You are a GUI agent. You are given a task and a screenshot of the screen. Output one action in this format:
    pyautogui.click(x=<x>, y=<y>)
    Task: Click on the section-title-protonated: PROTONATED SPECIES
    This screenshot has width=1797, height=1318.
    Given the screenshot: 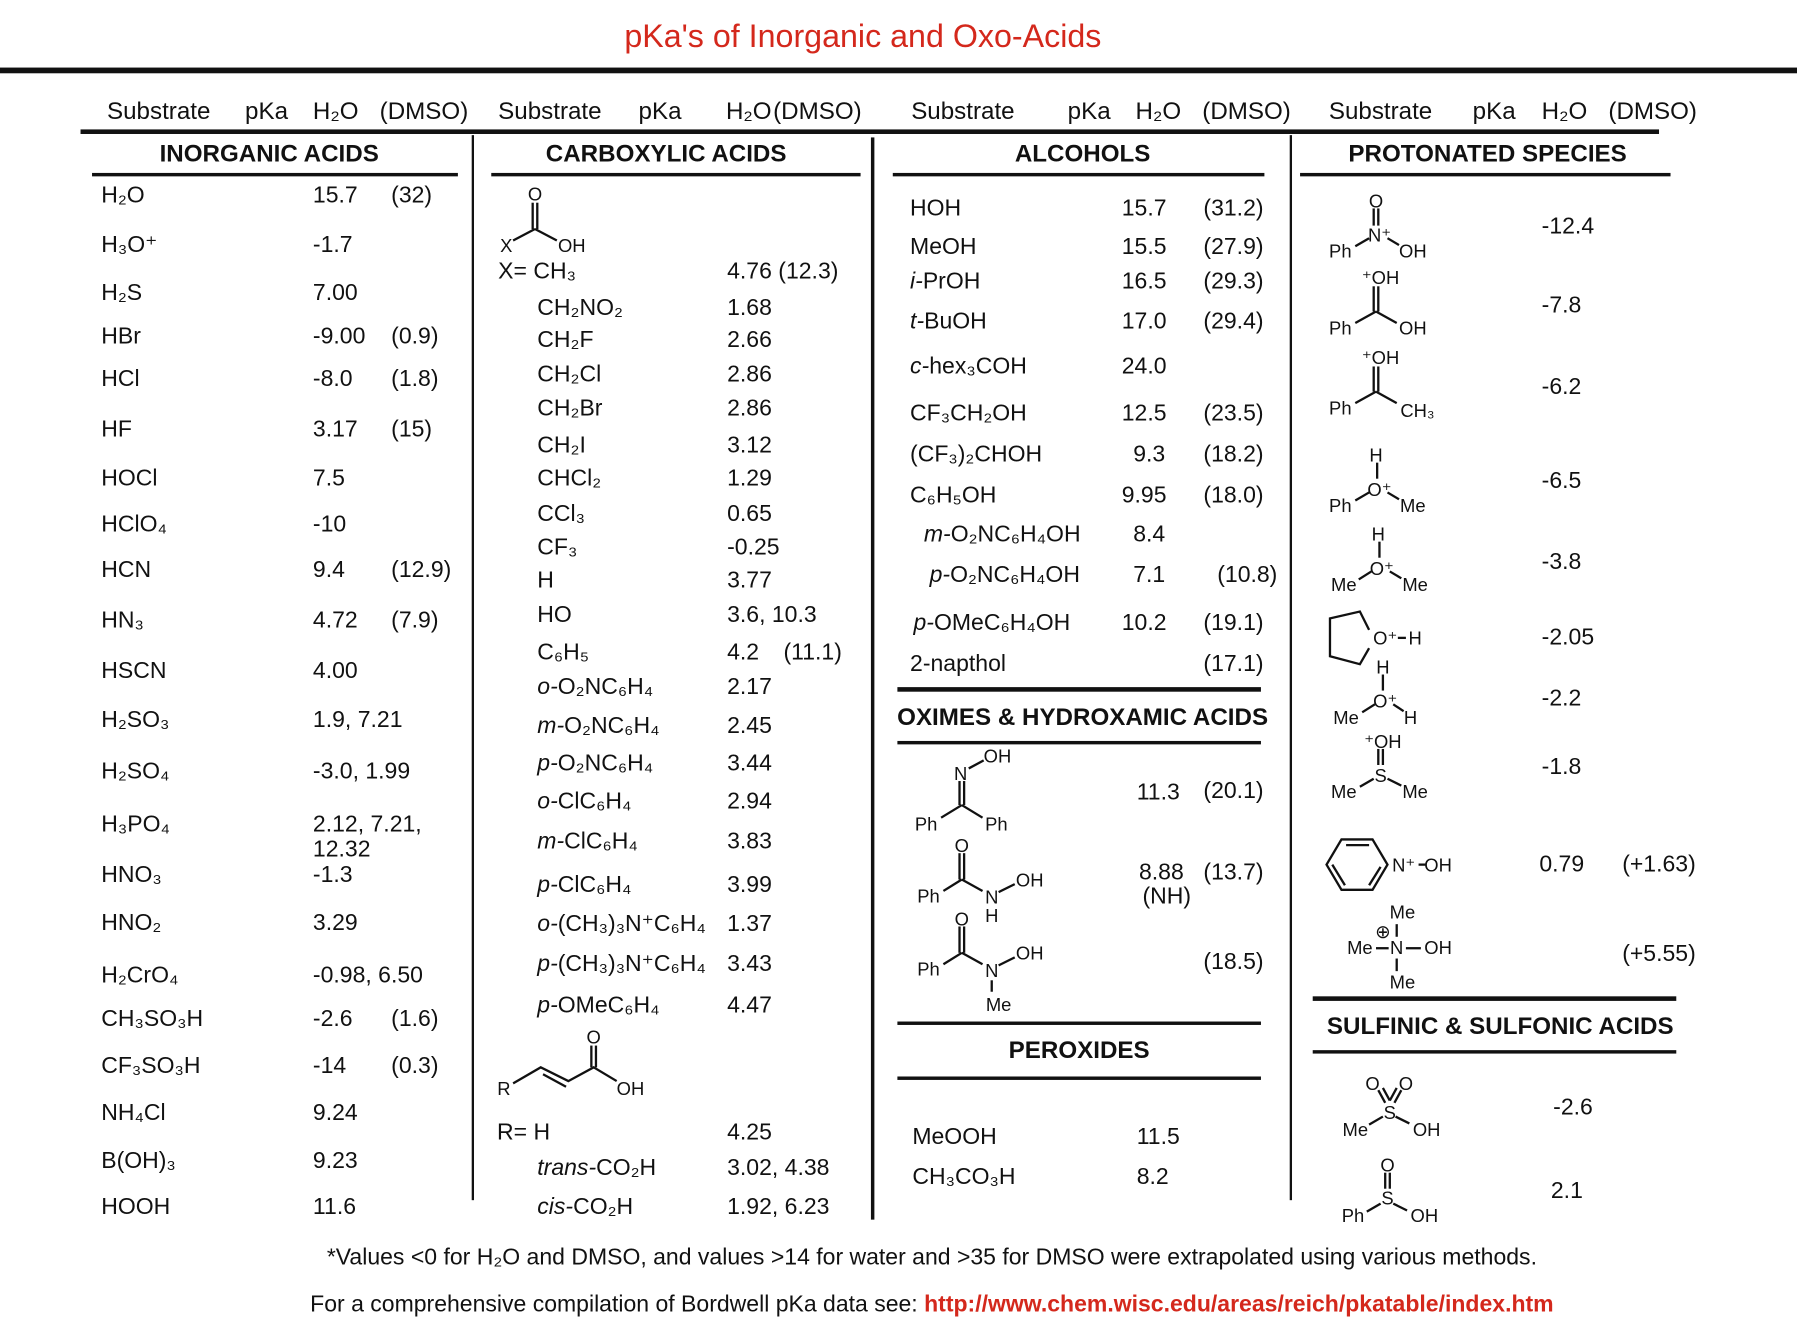 What is the action you would take?
    pyautogui.click(x=1487, y=154)
    